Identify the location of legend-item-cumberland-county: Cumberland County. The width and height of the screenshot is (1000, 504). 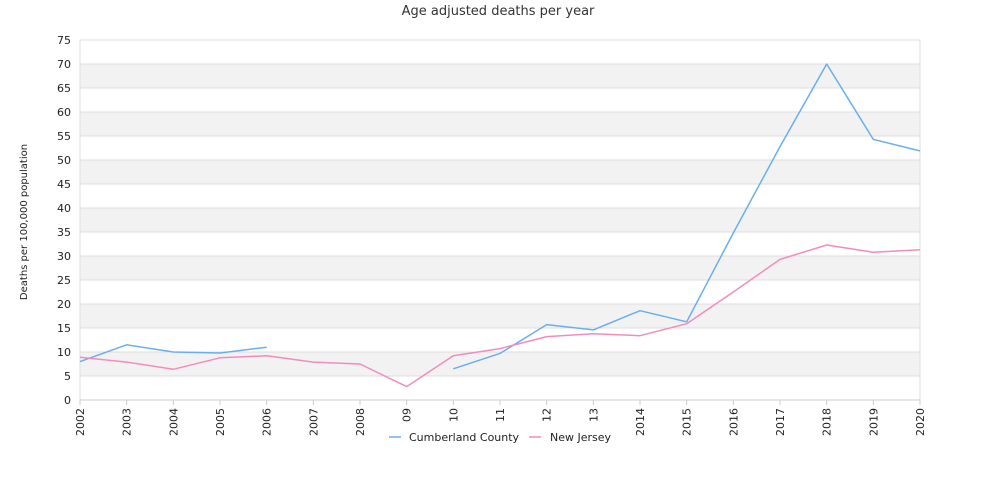
(454, 437).